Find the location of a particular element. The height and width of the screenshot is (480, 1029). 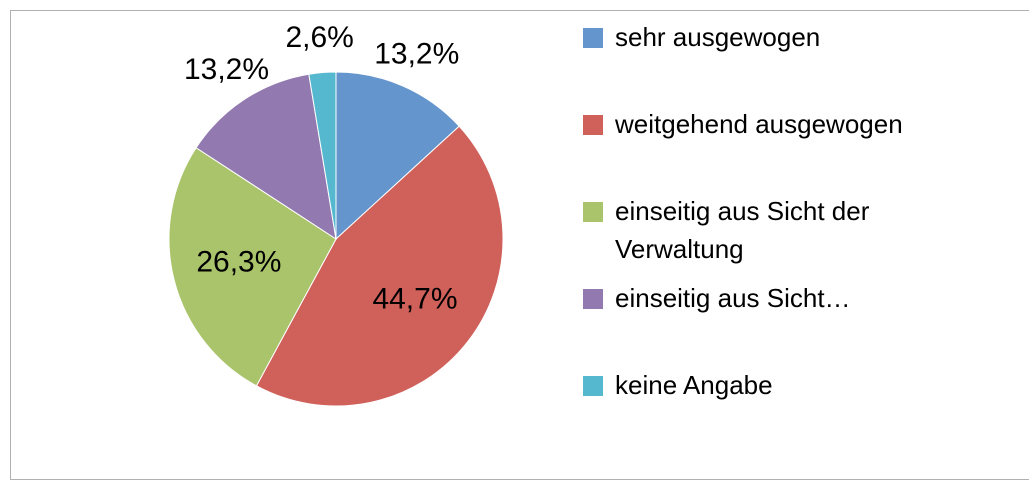

data-label: 2,6% is located at coordinates (319, 37).